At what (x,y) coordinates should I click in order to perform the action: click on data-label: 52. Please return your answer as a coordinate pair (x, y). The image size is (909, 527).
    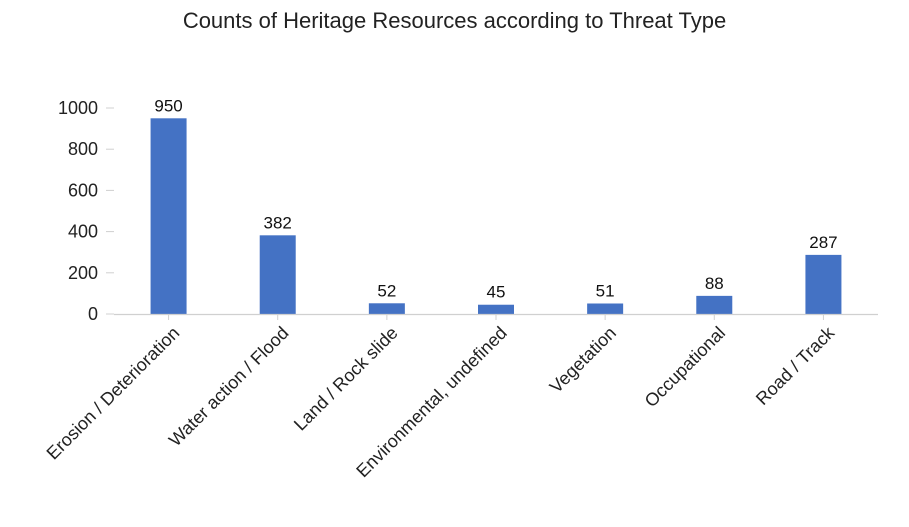
    Looking at the image, I should click on (386, 290).